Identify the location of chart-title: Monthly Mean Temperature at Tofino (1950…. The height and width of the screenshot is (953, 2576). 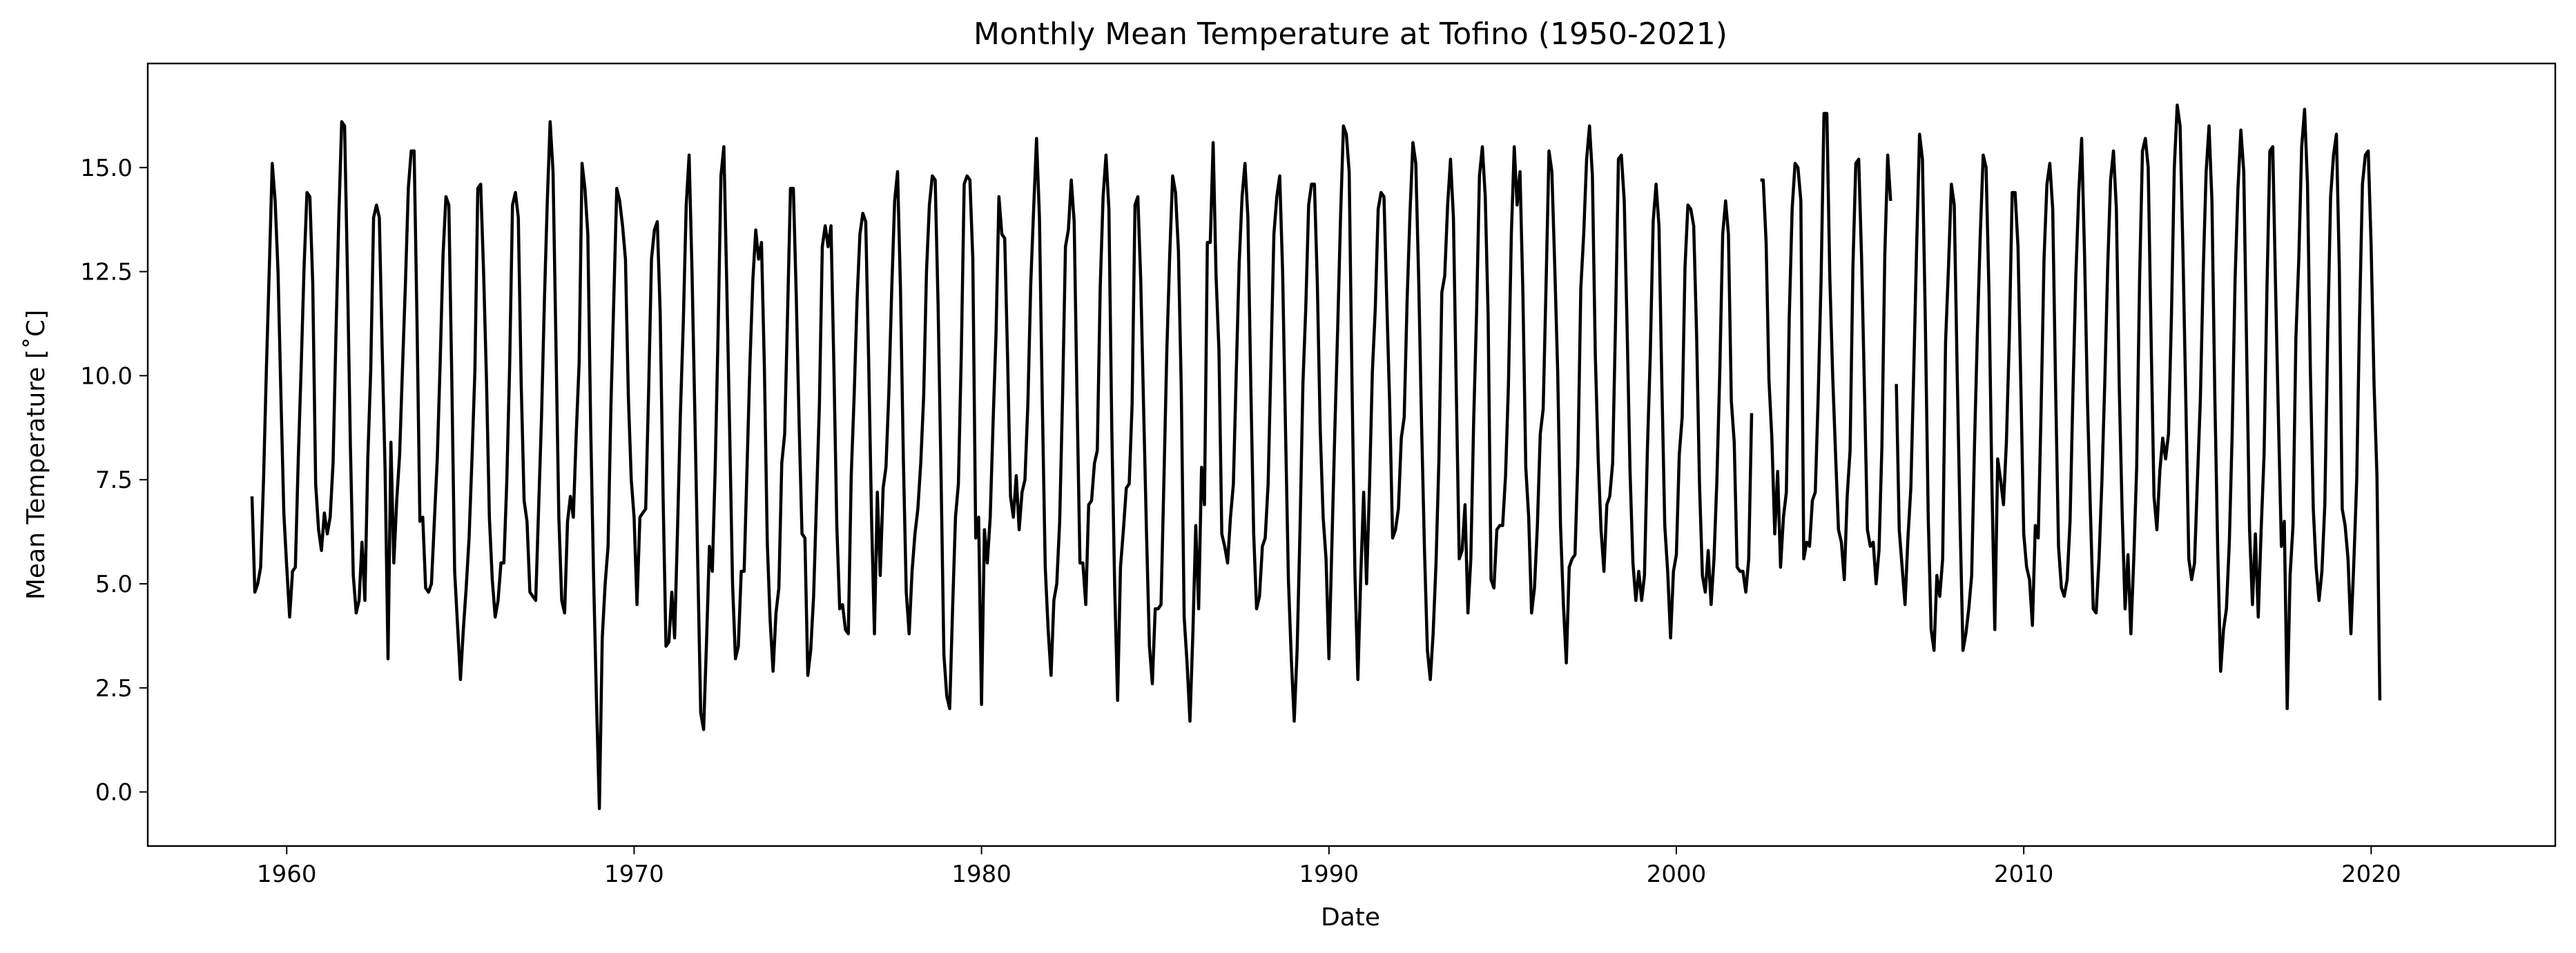
(1350, 34).